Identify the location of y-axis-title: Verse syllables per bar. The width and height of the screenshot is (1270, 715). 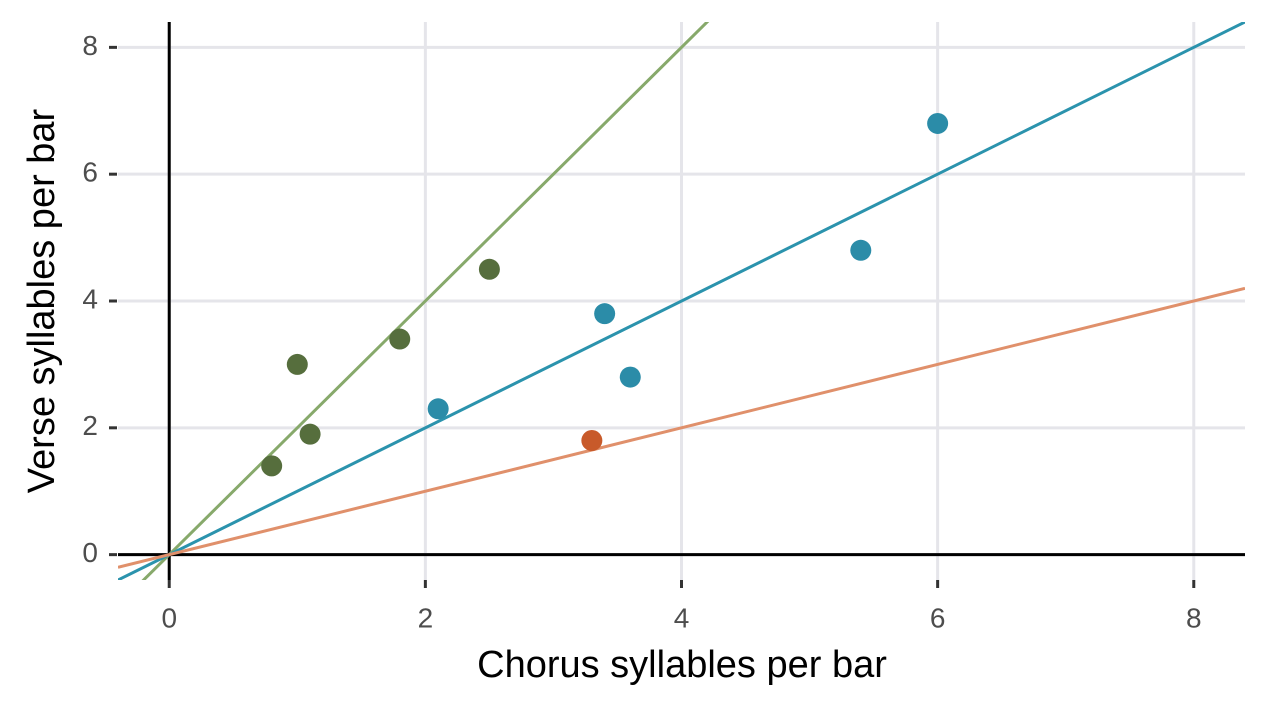
(42, 300).